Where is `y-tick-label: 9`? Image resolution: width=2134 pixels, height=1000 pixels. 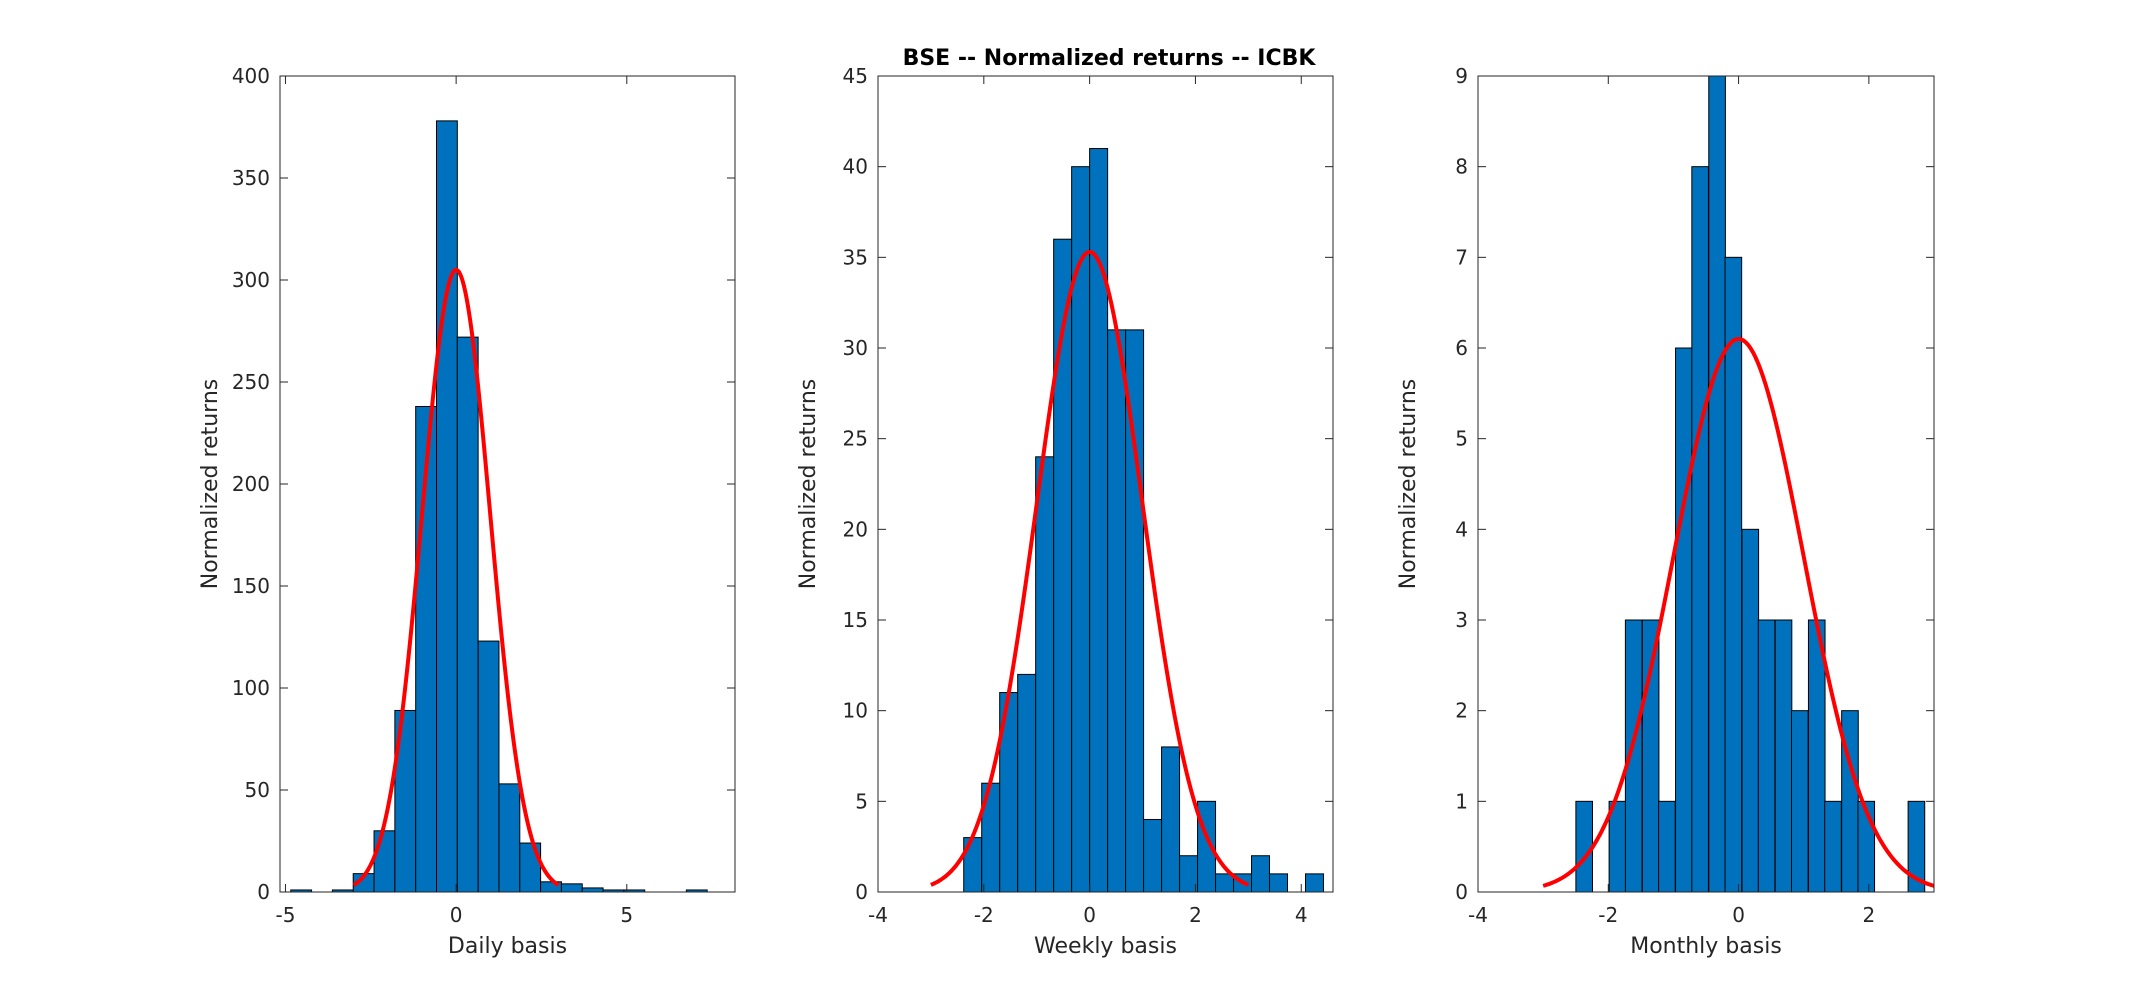 y-tick-label: 9 is located at coordinates (1461, 76).